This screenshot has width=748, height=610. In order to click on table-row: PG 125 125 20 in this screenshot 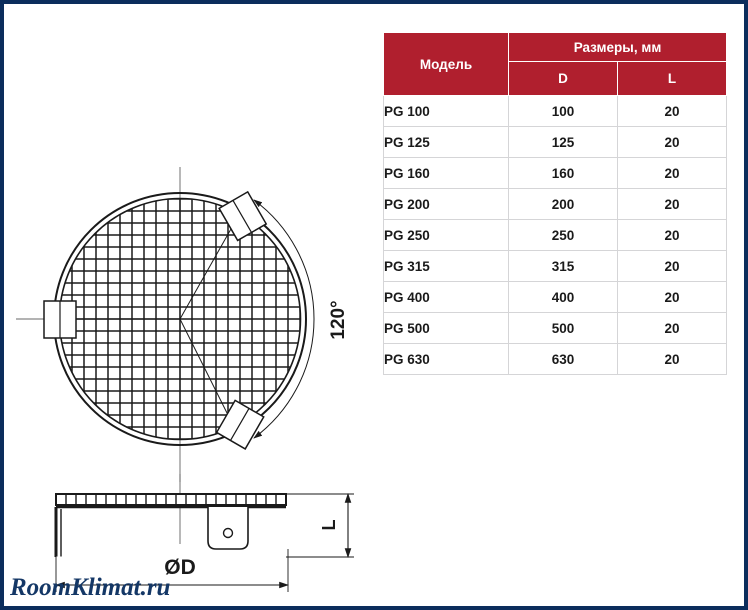, I will do `click(555, 142)`.